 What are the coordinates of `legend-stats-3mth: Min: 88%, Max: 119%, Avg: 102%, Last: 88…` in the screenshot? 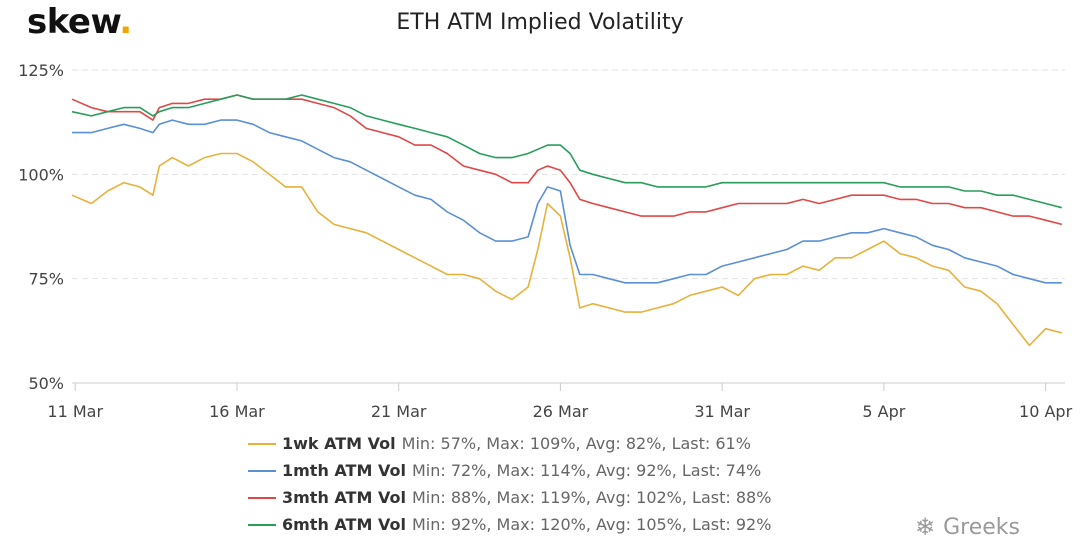 It's located at (591, 497).